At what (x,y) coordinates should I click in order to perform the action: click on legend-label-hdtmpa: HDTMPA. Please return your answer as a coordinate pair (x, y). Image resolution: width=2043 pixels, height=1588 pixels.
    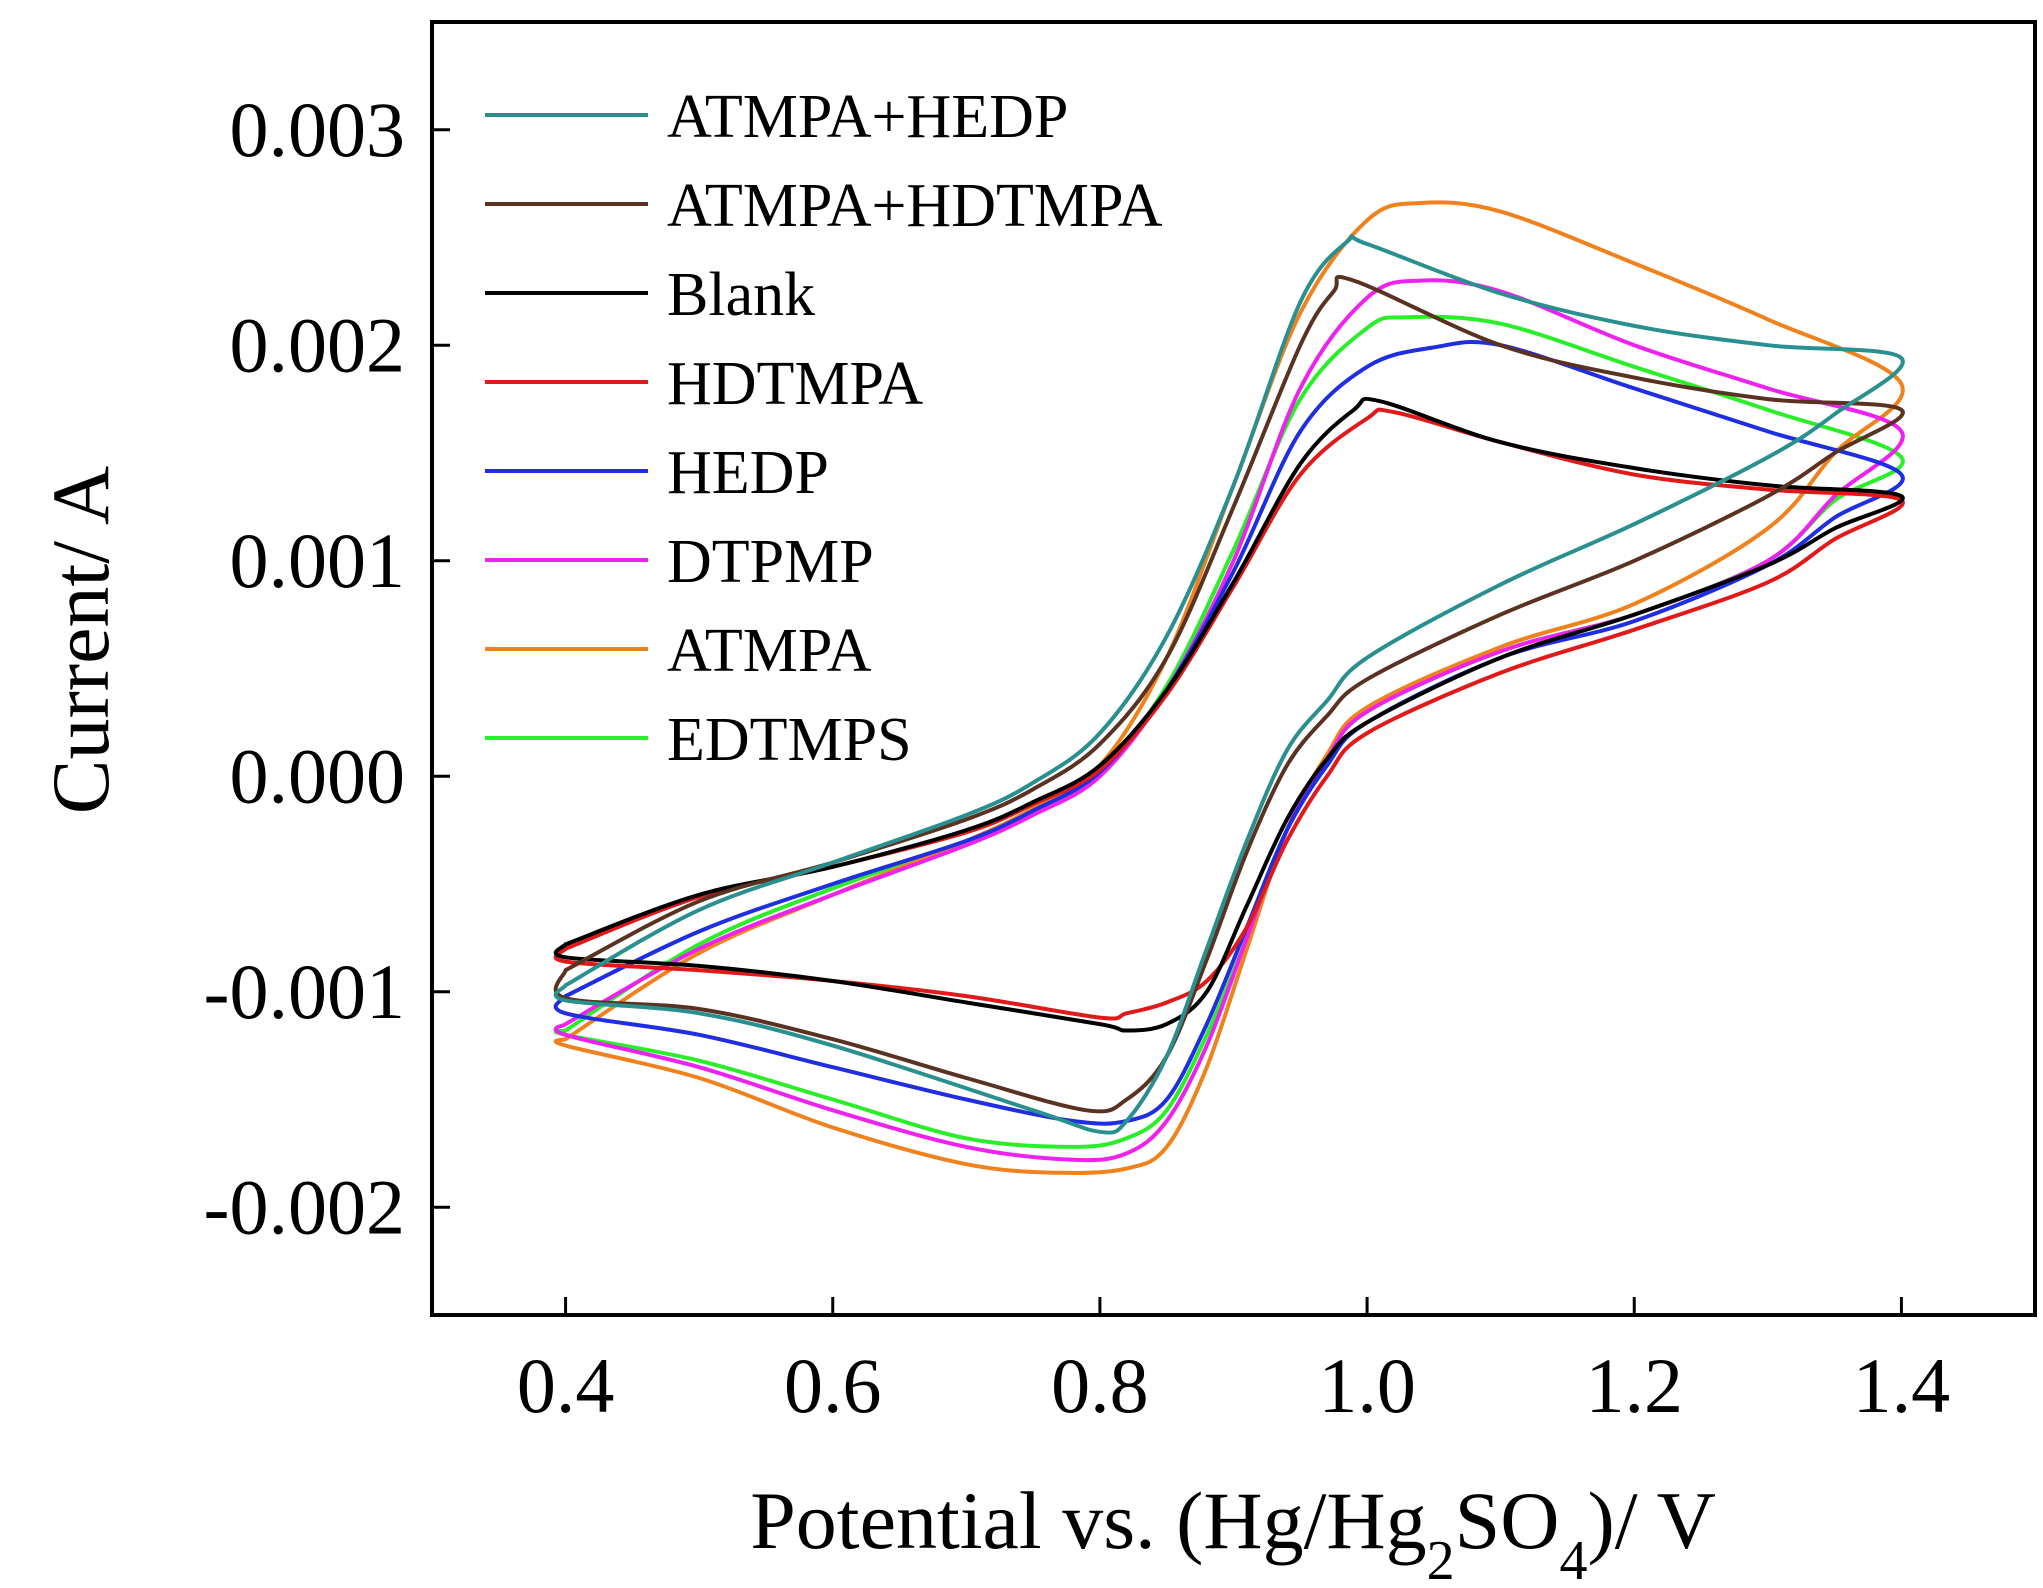
    Looking at the image, I should click on (795, 384).